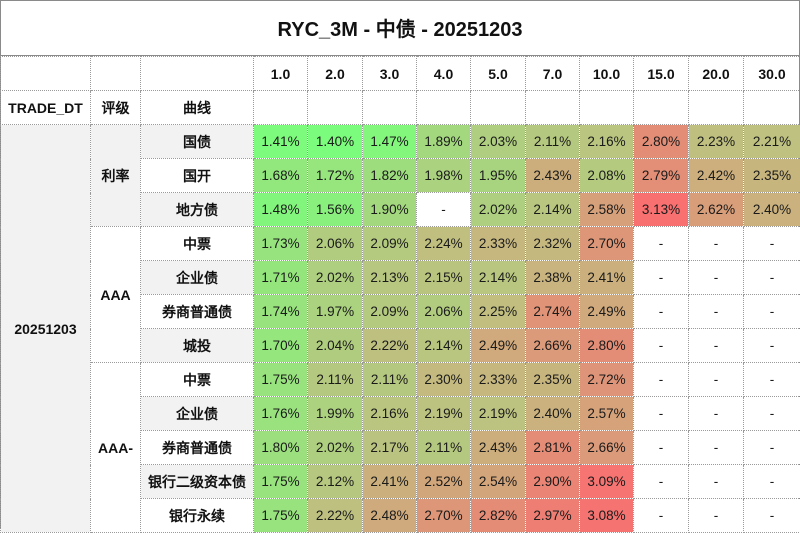  Describe the element at coordinates (716, 176) in the screenshot. I see `yield-cell: 2.42%` at that location.